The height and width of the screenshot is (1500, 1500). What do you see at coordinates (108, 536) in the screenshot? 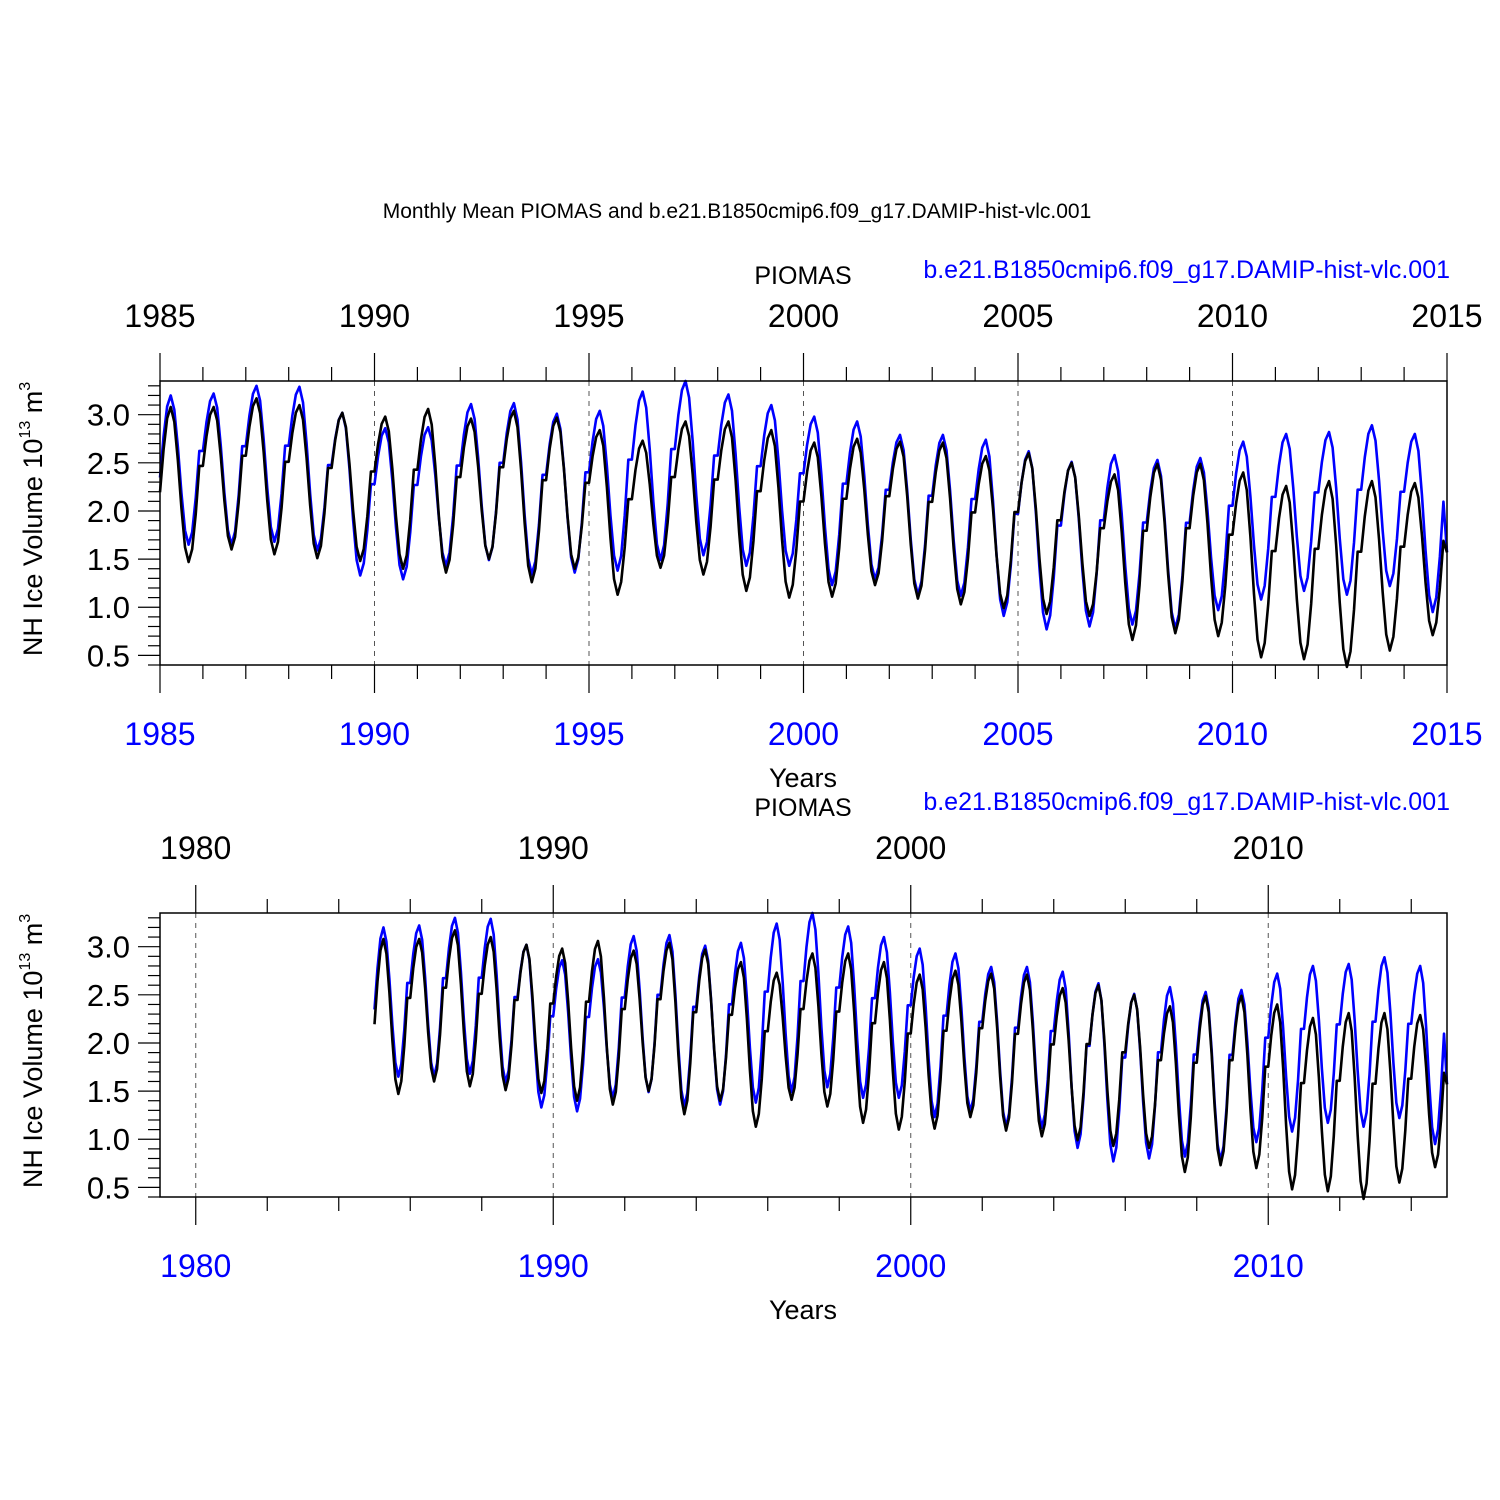
I see `panel-top-y-tick-labels: 0.5 1.0 1.5 2.0 2.5 3.0` at bounding box center [108, 536].